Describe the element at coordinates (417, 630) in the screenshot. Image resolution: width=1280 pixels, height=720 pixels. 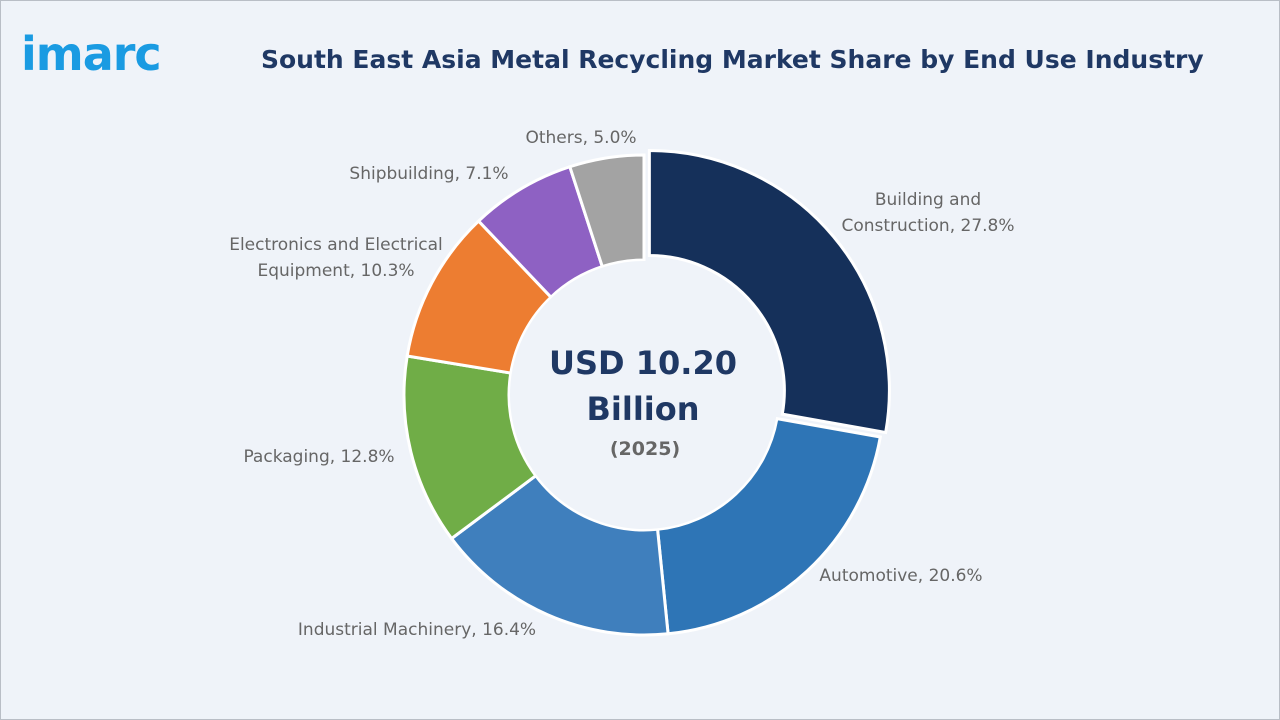
I see `data-label: Industrial Machinery, 16.4%` at that location.